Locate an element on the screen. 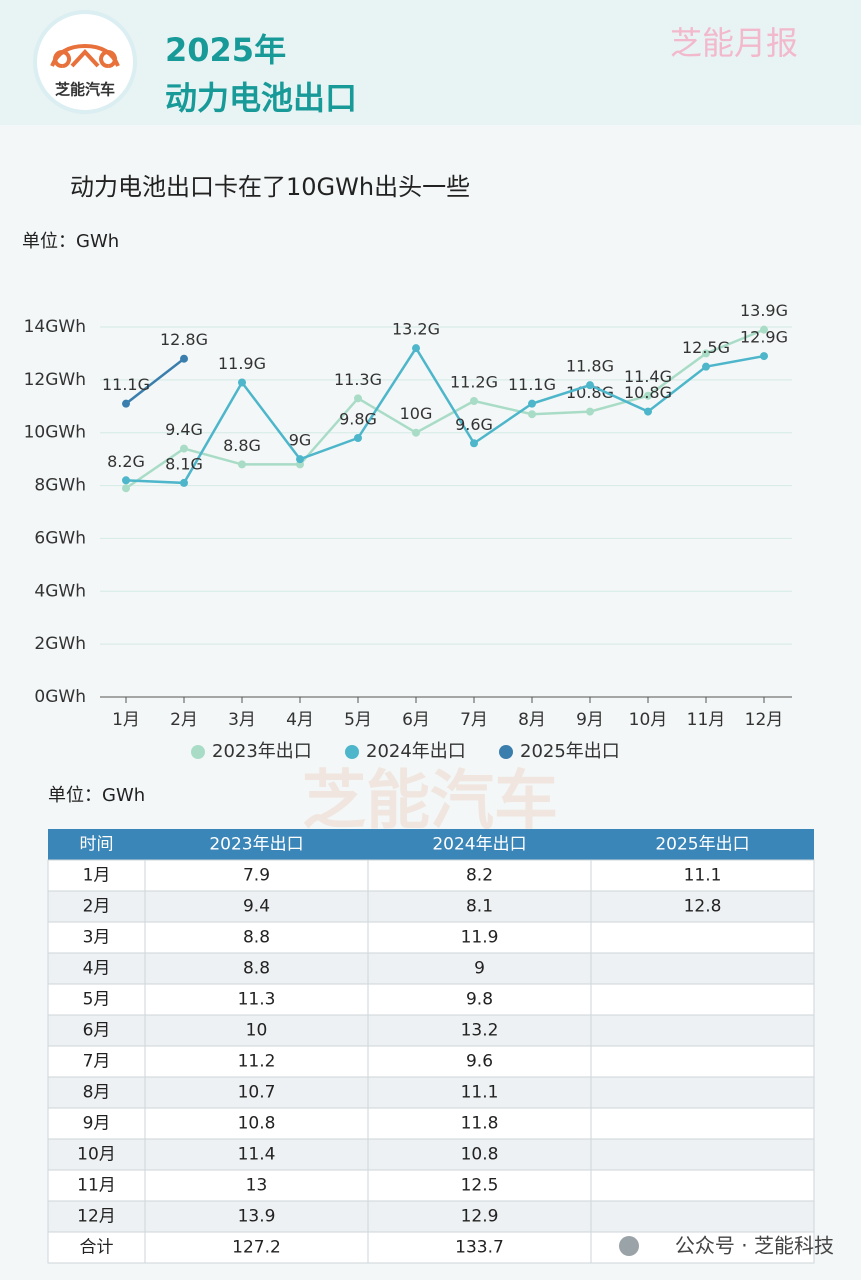 This screenshot has width=861, height=1280. table-header-cell: 2025年出口 is located at coordinates (702, 845).